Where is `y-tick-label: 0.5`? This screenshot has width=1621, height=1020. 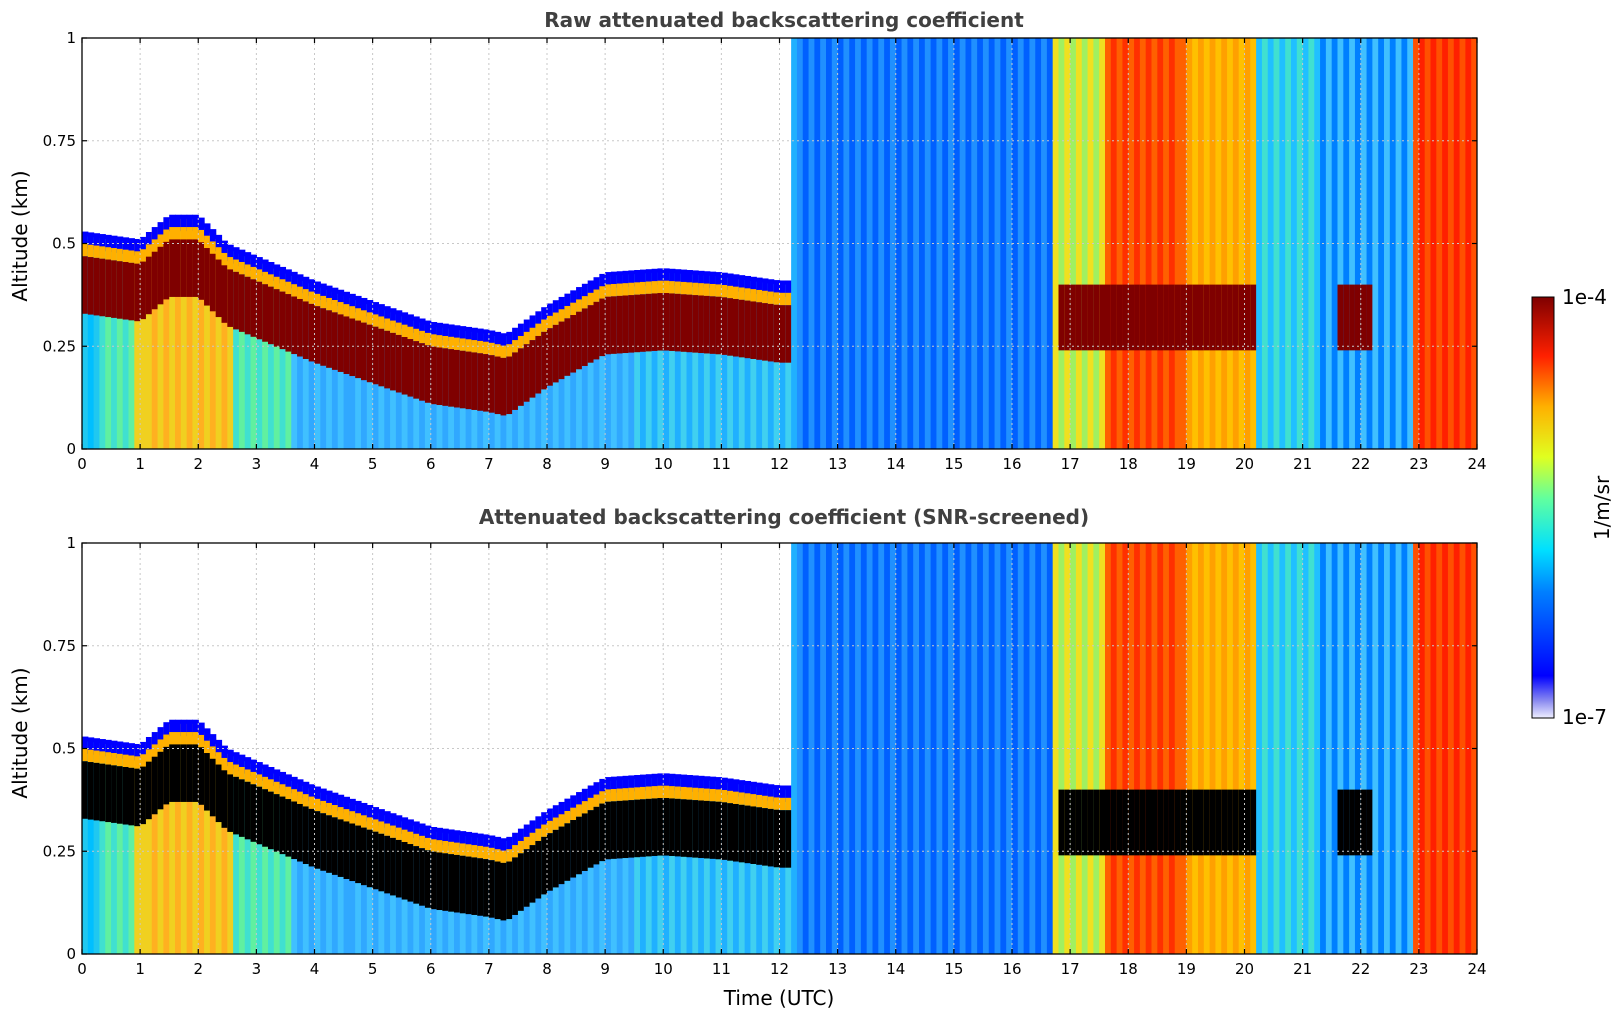 y-tick-label: 0.5 is located at coordinates (64, 749).